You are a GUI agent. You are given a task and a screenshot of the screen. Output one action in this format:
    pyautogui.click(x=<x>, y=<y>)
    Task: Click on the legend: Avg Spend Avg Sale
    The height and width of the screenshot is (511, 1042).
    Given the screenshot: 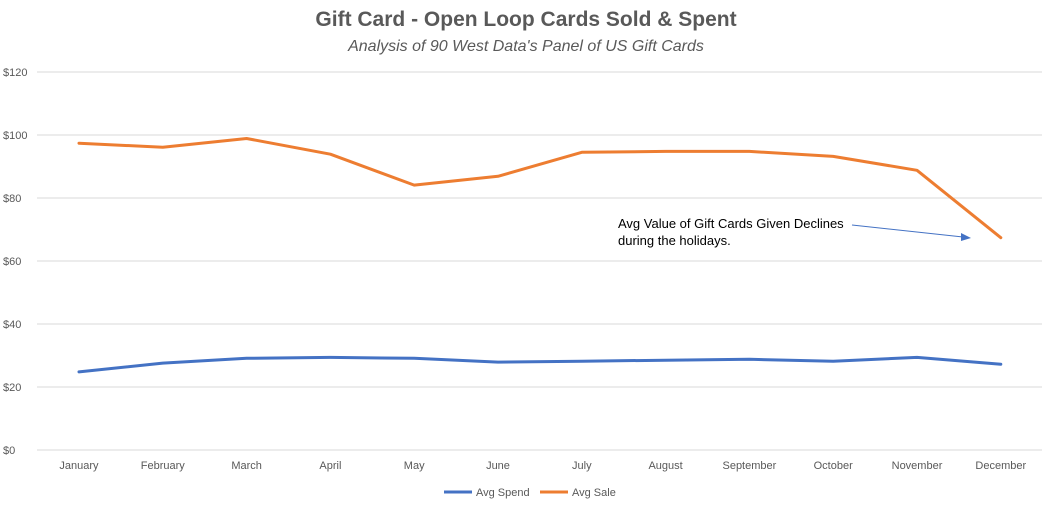 What is the action you would take?
    pyautogui.click(x=530, y=493)
    